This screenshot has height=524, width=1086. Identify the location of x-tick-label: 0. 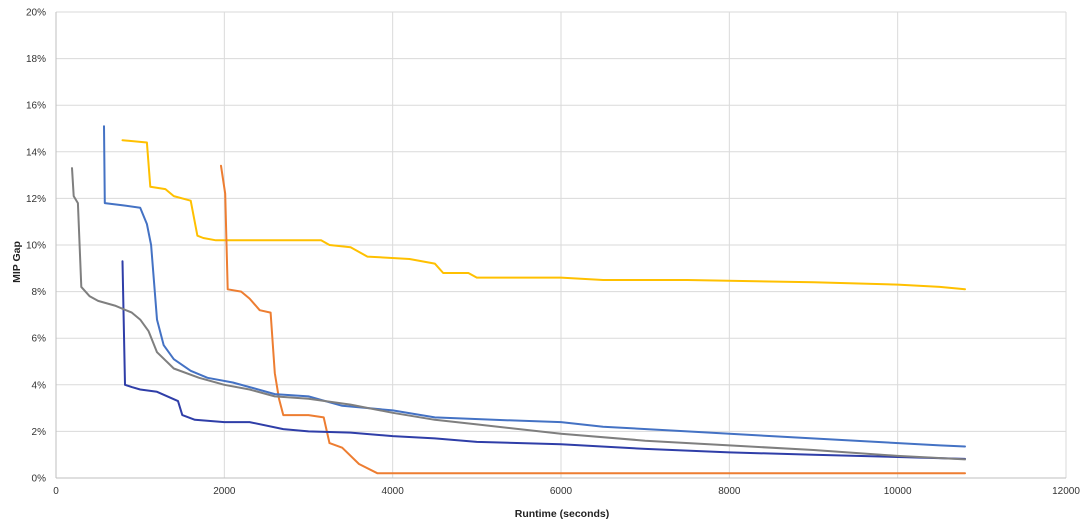
(56, 491).